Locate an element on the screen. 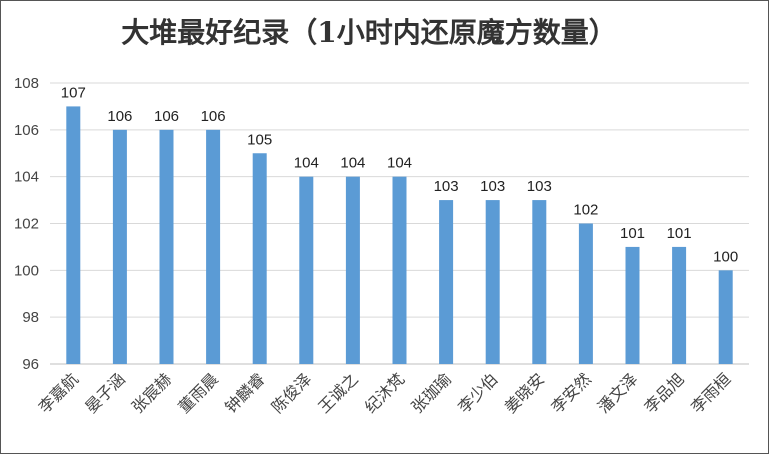 This screenshot has height=454, width=769. chart-title: 大堆最好纪录（1小时内还原魔方数量） is located at coordinates (369, 32).